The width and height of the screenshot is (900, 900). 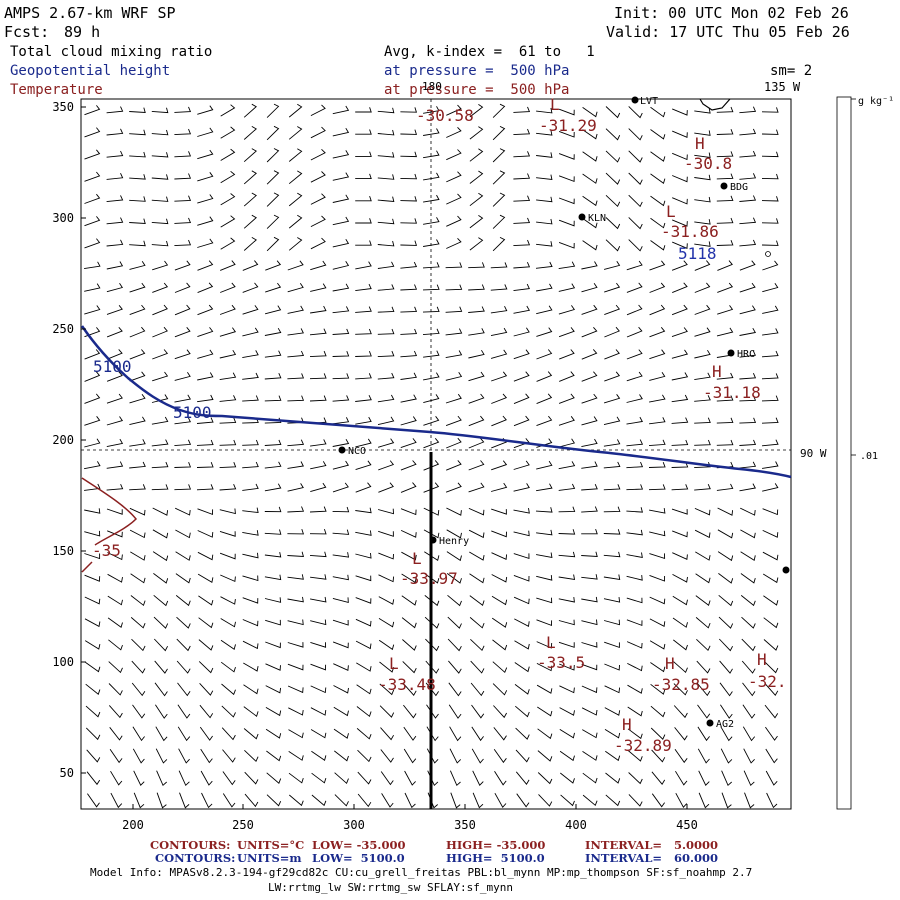 What do you see at coordinates (652, 845) in the screenshot?
I see `footer-temp-interval: INTERVAL= 5.0000` at bounding box center [652, 845].